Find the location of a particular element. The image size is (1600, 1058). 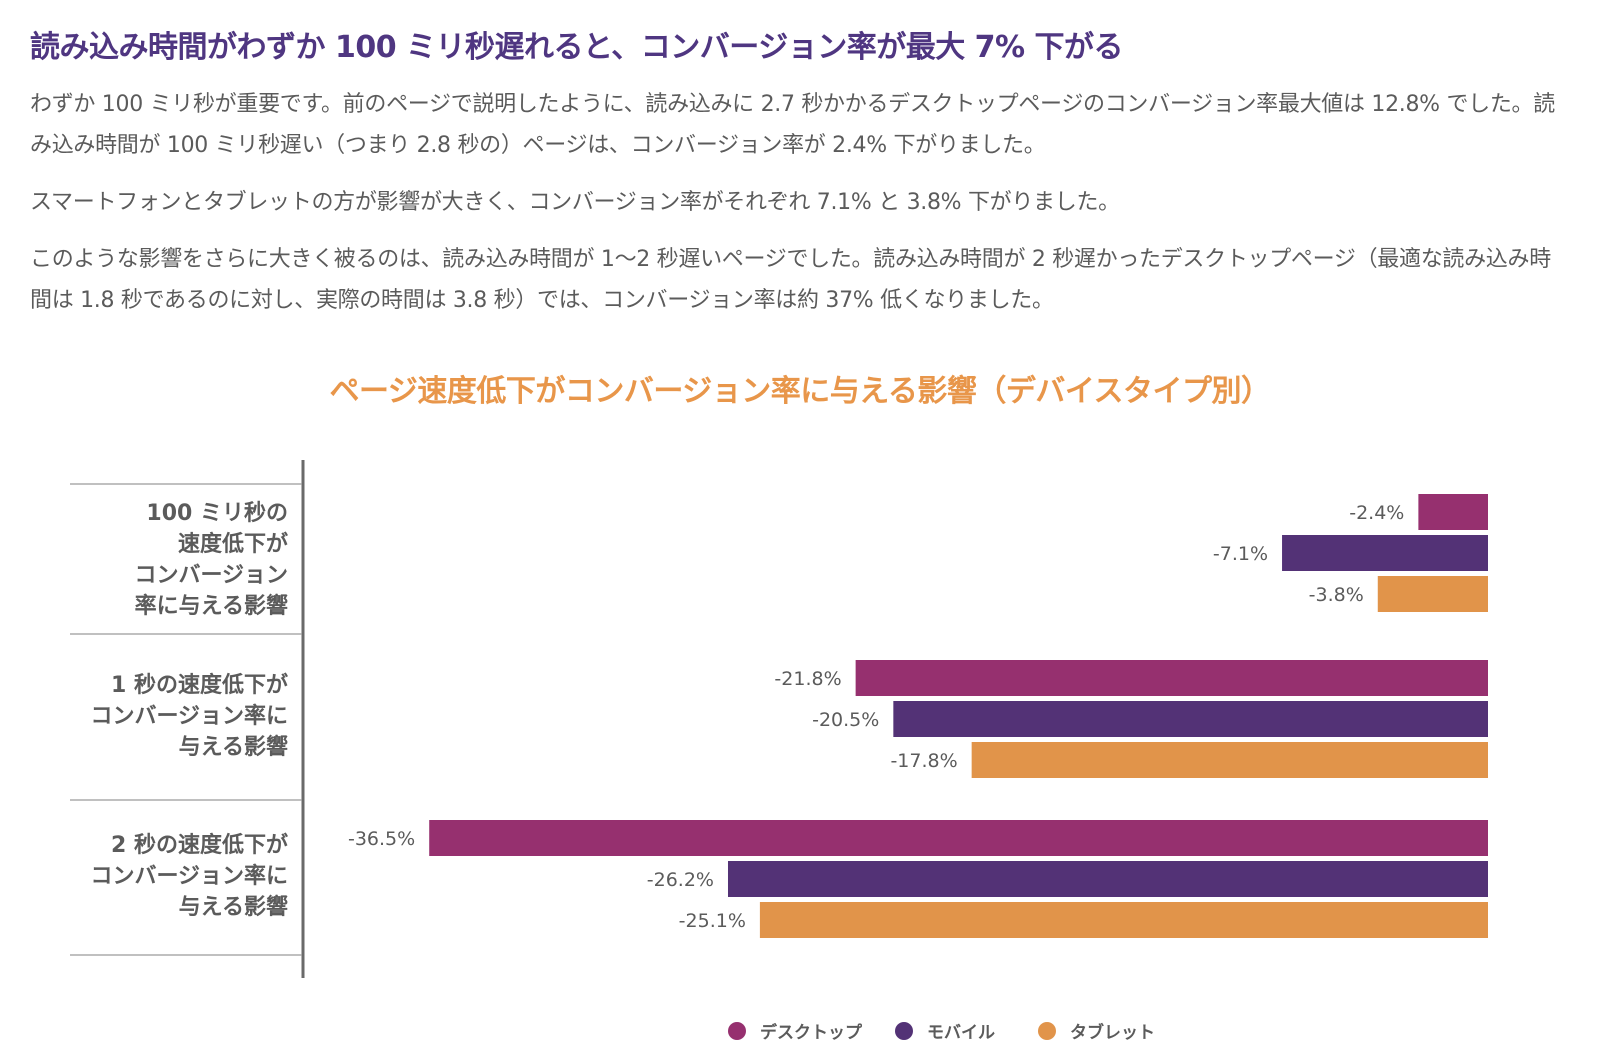

legend-swatch-desktop is located at coordinates (737, 1030).